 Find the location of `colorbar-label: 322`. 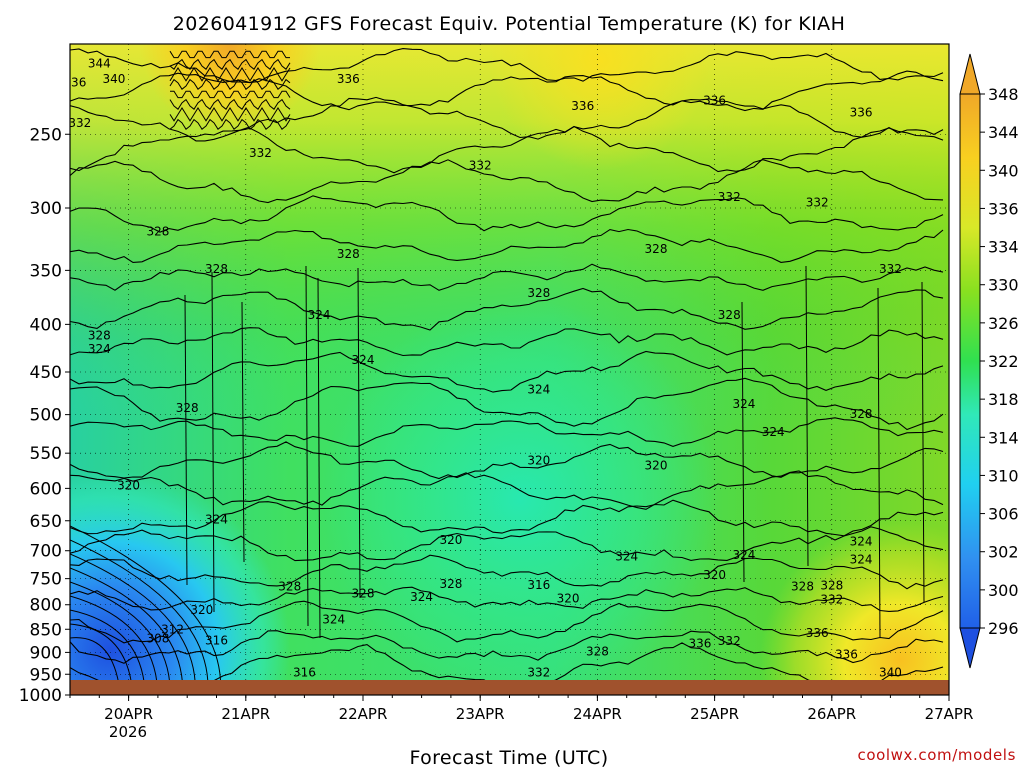

colorbar-label: 322 is located at coordinates (1003, 361).